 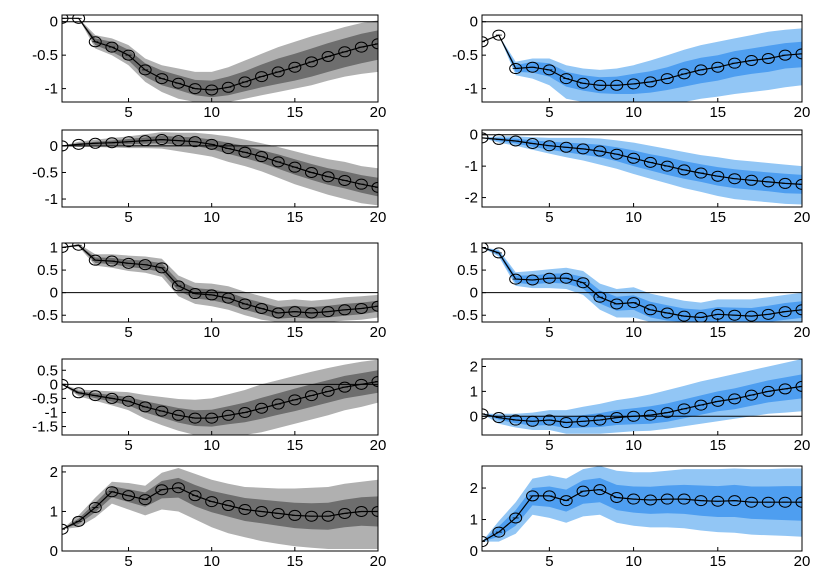 I want to click on chart-panel-row2-left: 5 10 15 20 0 -0.5 -1, so click(x=209, y=177).